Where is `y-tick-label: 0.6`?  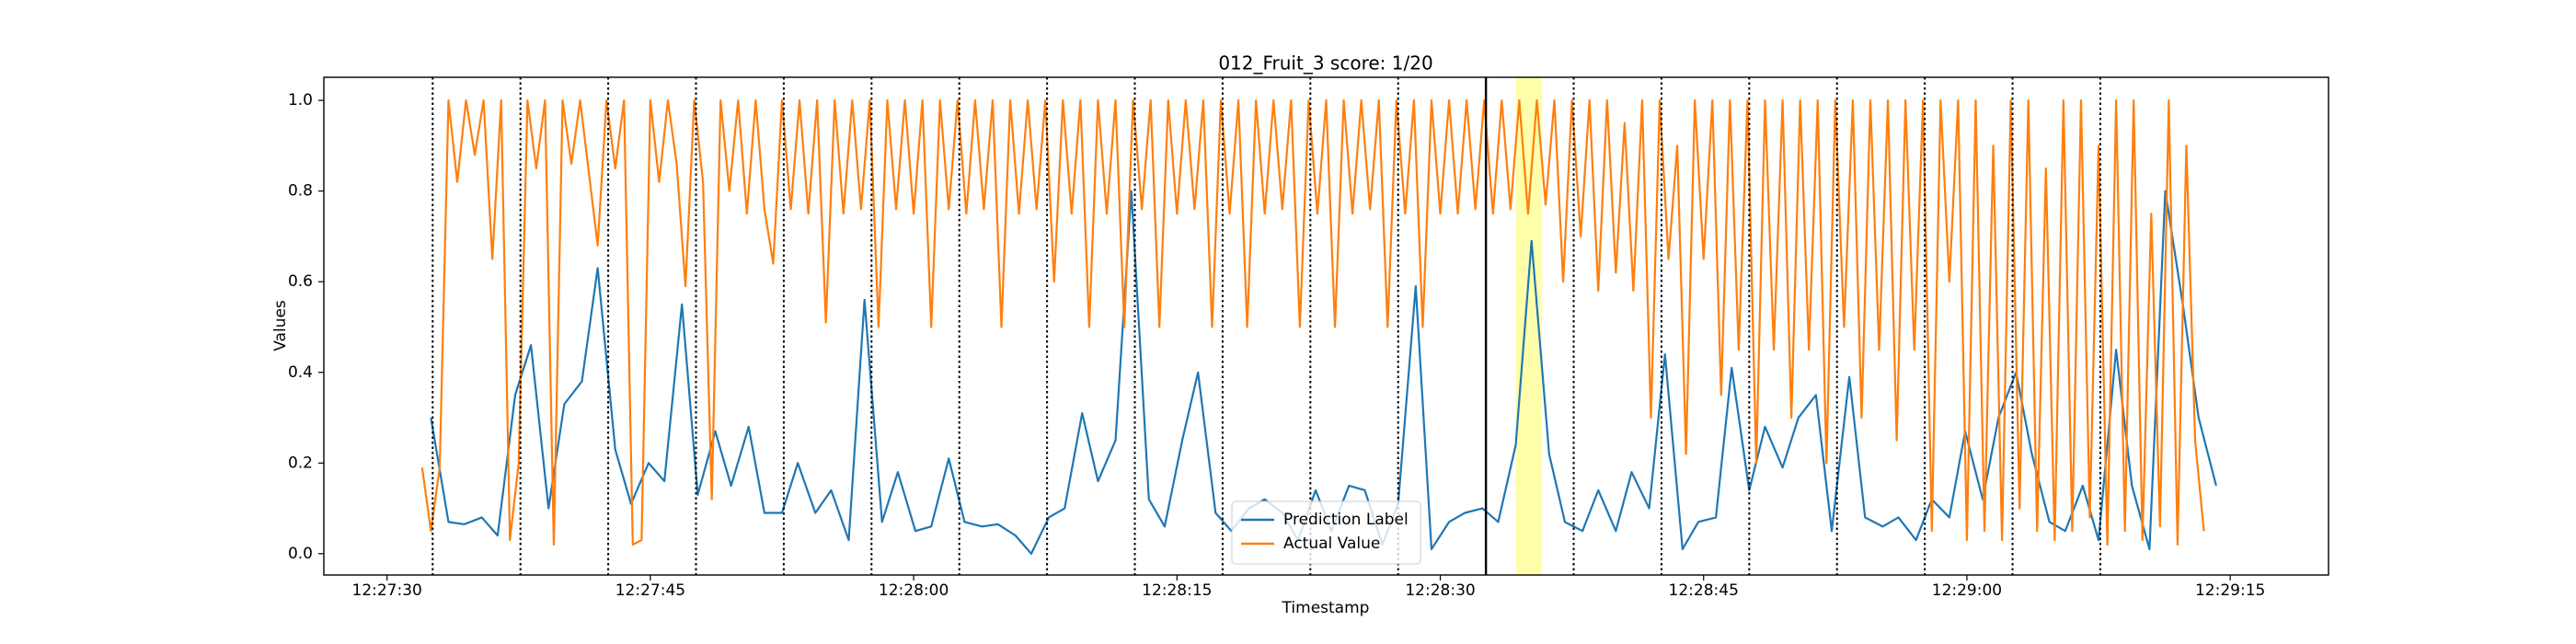 y-tick-label: 0.6 is located at coordinates (300, 281).